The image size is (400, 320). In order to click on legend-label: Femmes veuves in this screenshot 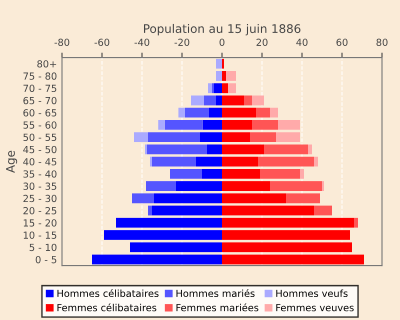, I will do `click(315, 308)`.